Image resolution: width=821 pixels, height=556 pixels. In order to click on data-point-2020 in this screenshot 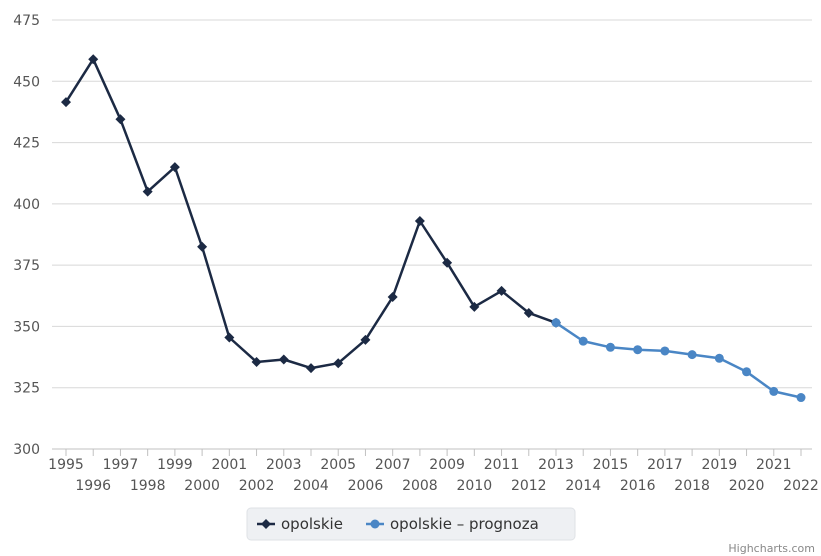, I will do `click(747, 372)`.